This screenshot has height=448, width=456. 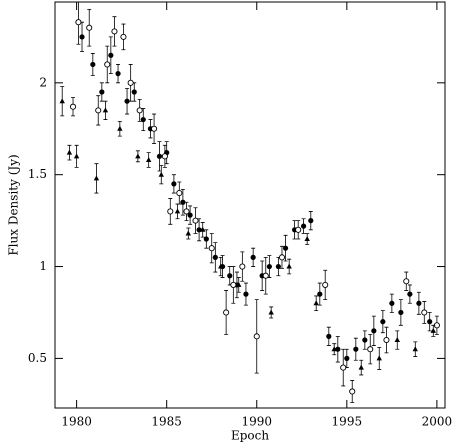 I want to click on x-tick-label: 1985, so click(x=166, y=422).